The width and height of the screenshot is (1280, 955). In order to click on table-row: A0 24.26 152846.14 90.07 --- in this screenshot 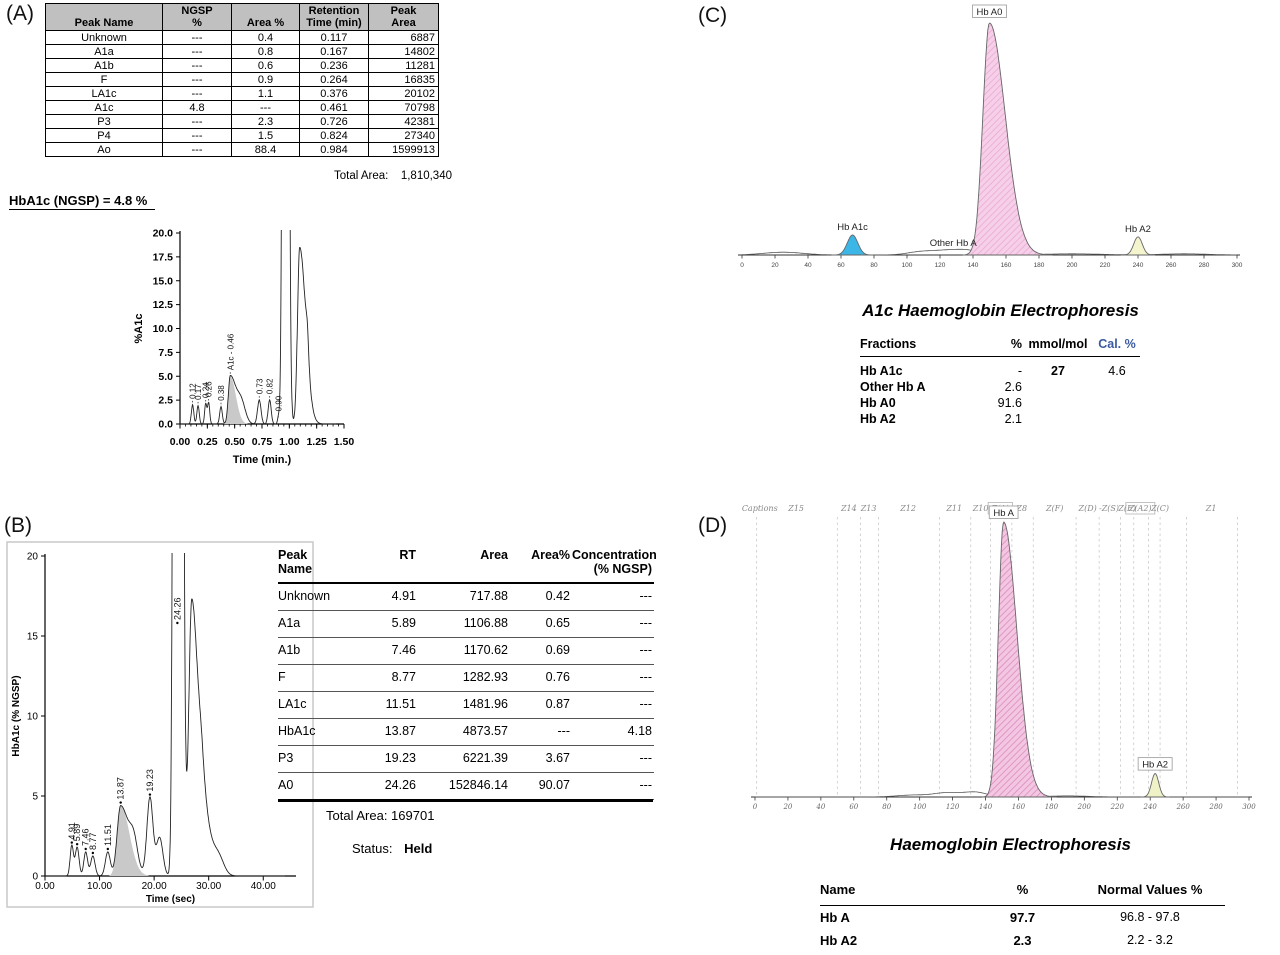, I will do `click(466, 786)`.